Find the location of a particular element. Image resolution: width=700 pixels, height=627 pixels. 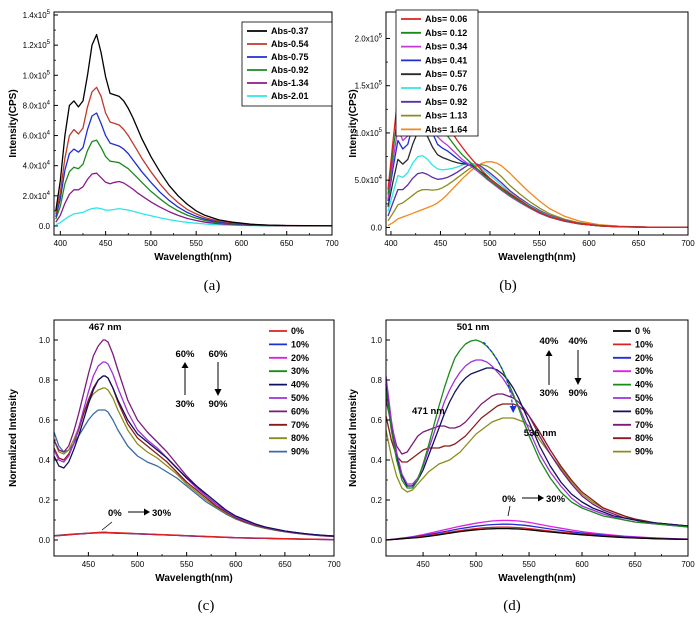

right-arrowhead is located at coordinates (147, 512).